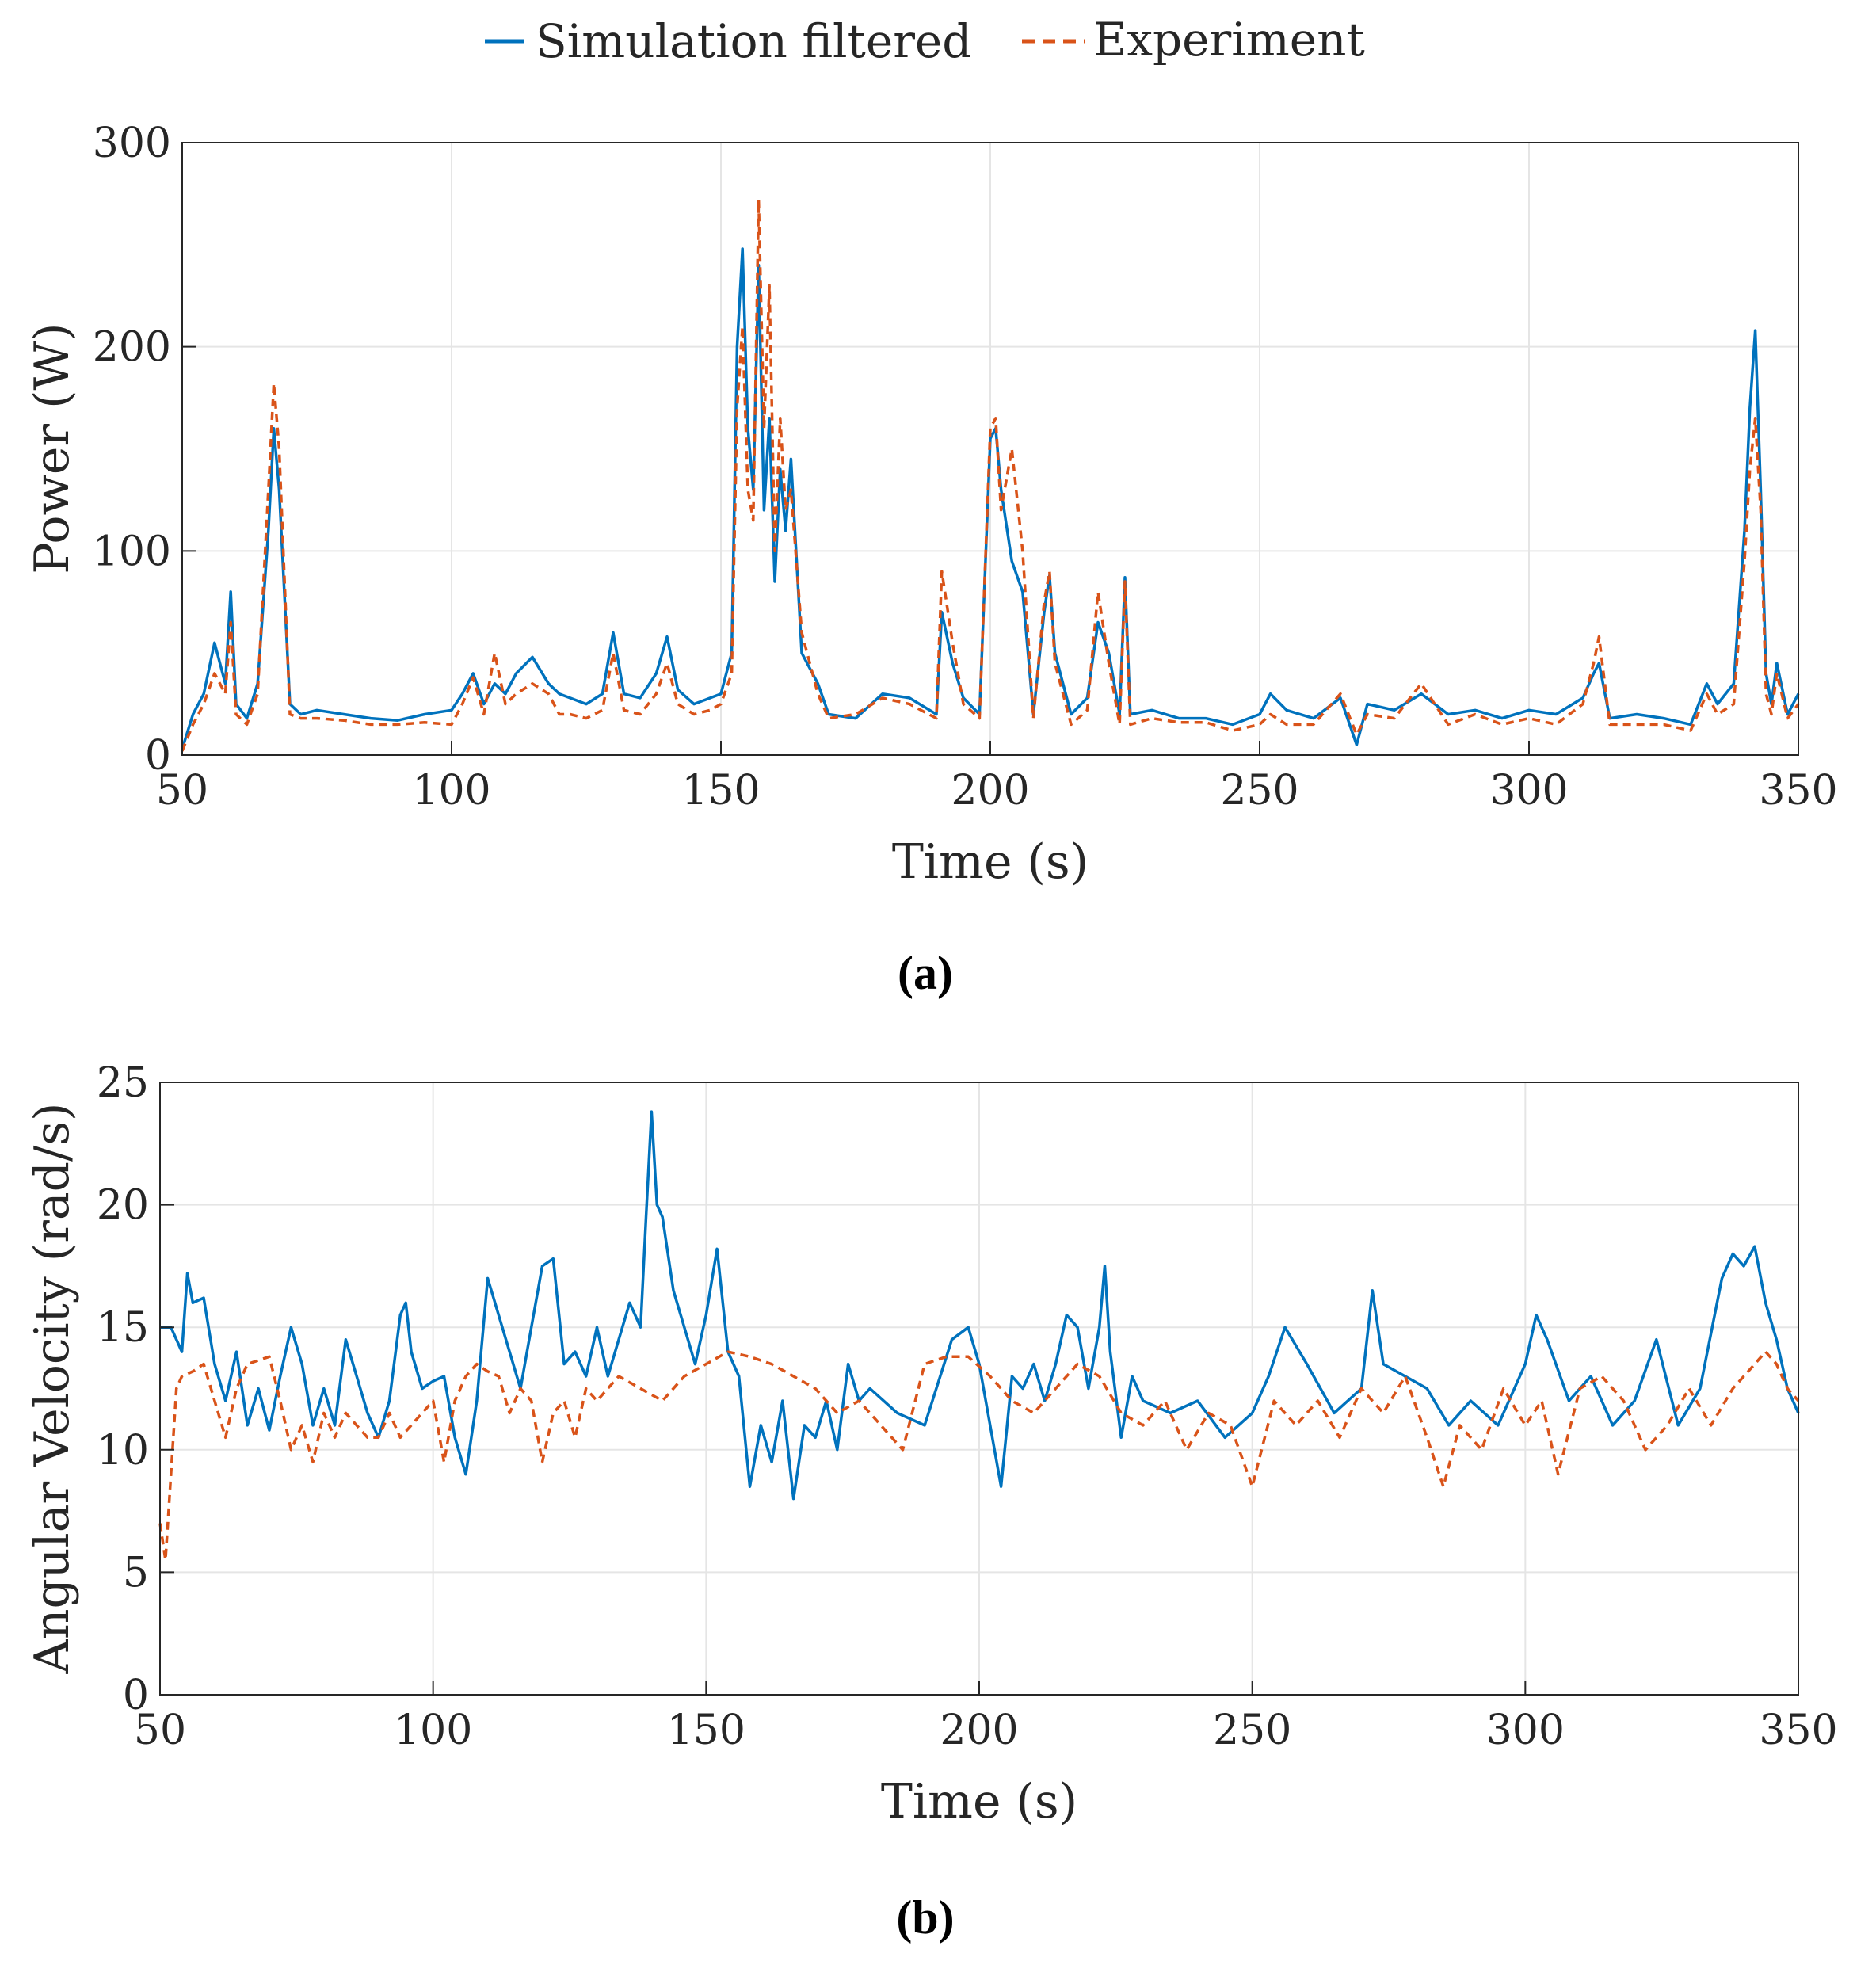 The image size is (1876, 1980). Describe the element at coordinates (136, 1573) in the screenshot. I see `y-tick-label: 5` at that location.